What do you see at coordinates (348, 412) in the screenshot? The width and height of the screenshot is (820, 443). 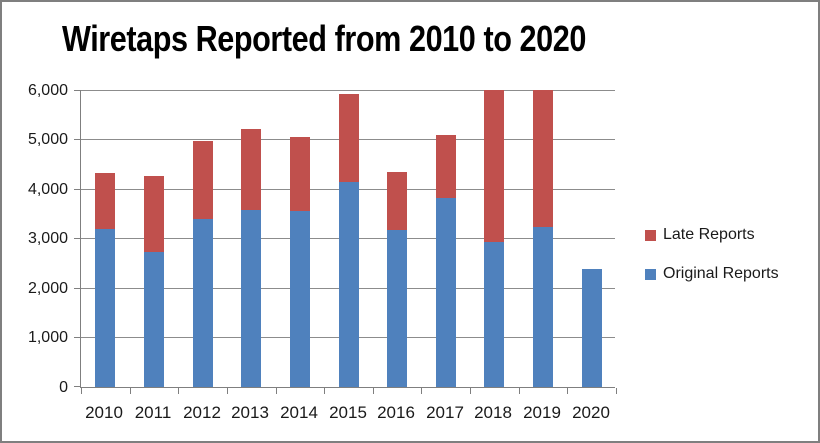 I see `x-axis-tick-label: 2015` at bounding box center [348, 412].